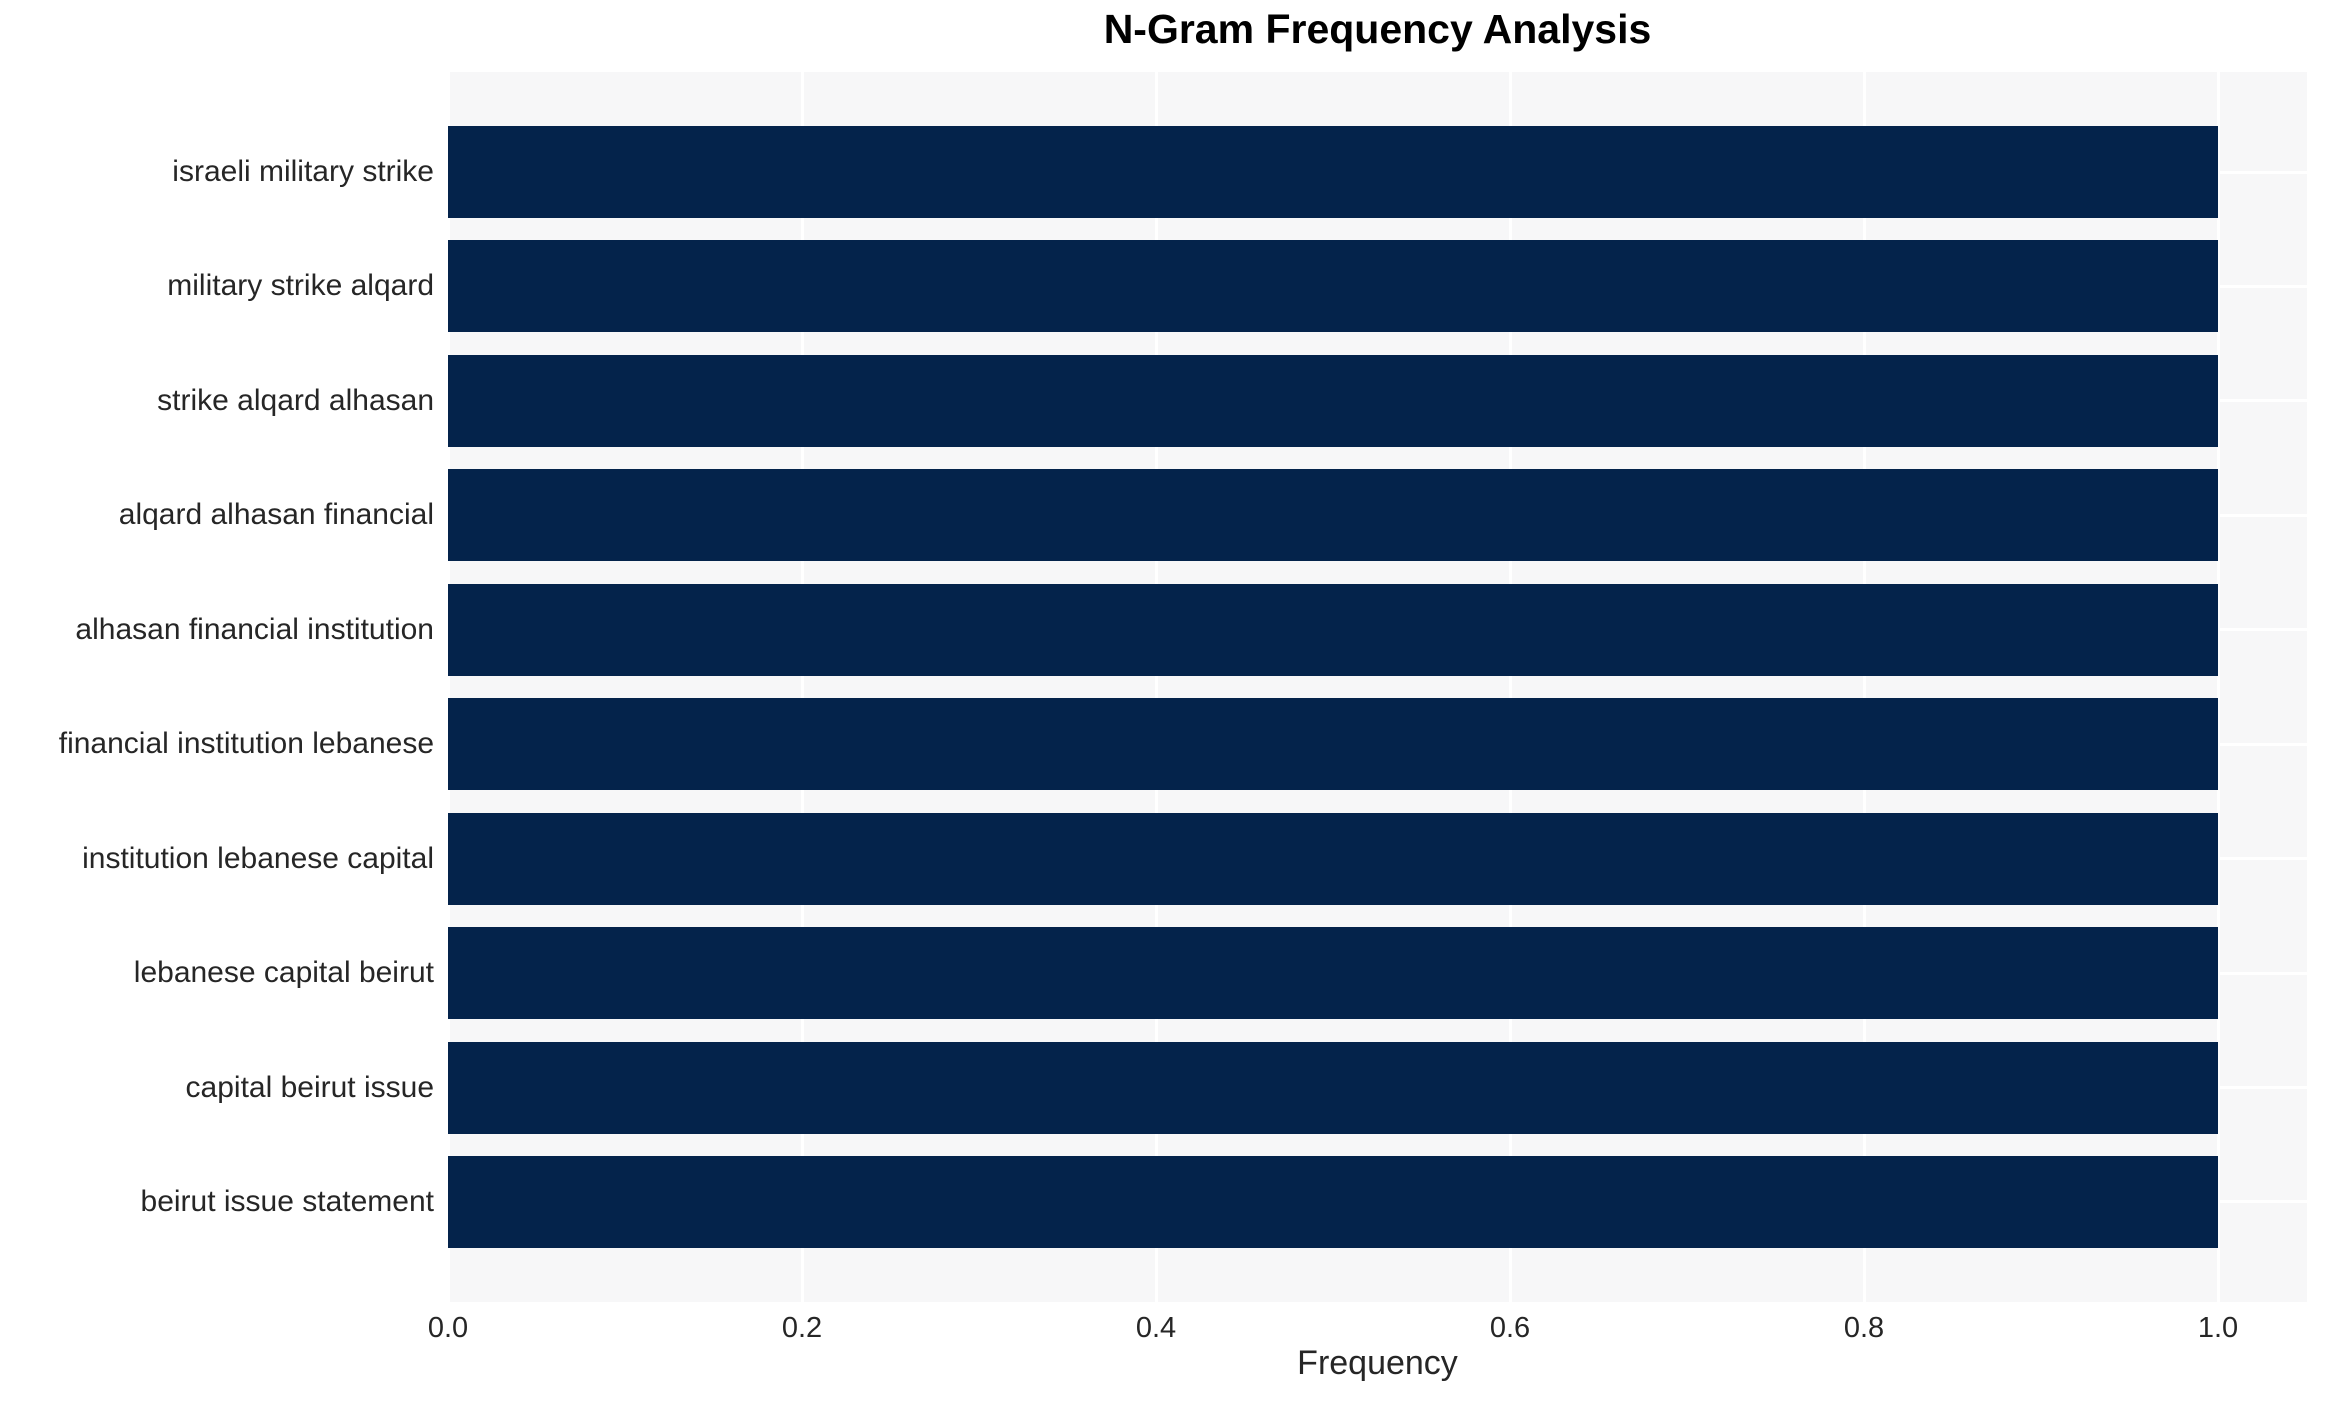 Image resolution: width=2326 pixels, height=1402 pixels. I want to click on x-tick-label: 1.0, so click(2218, 1328).